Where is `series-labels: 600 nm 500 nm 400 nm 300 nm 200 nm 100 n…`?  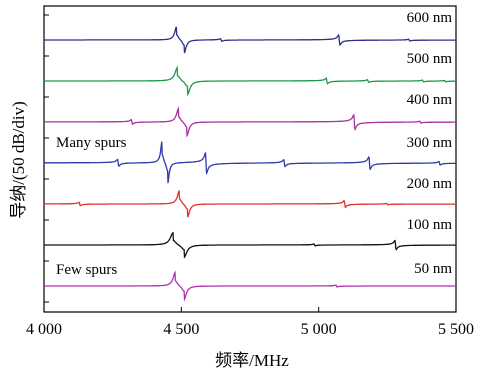 series-labels: 600 nm 500 nm 400 nm 300 nm 200 nm 100 n… is located at coordinates (430, 143).